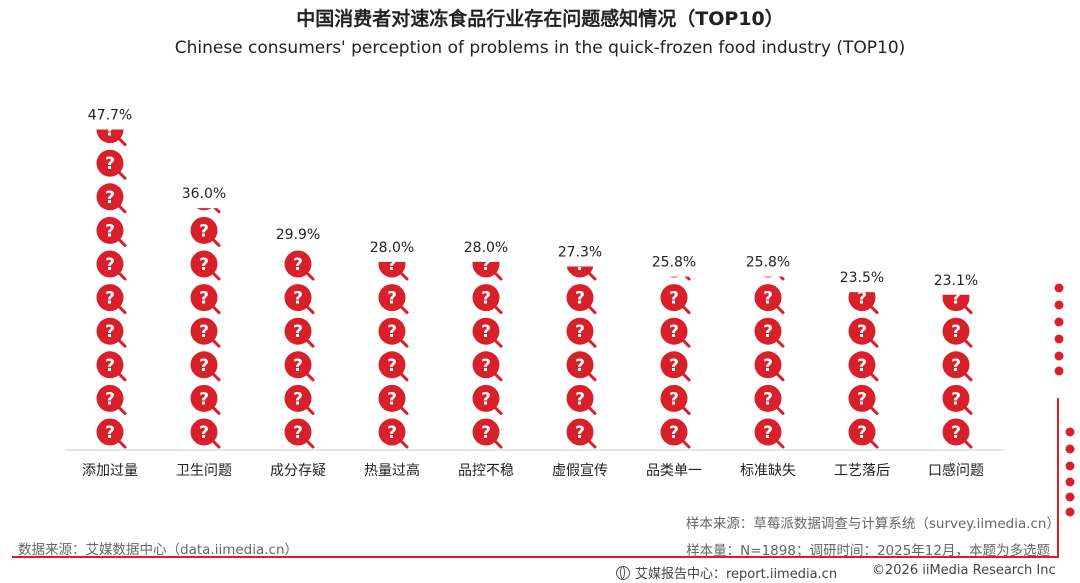 The image size is (1080, 583). I want to click on value-label: 25.8%, so click(768, 263).